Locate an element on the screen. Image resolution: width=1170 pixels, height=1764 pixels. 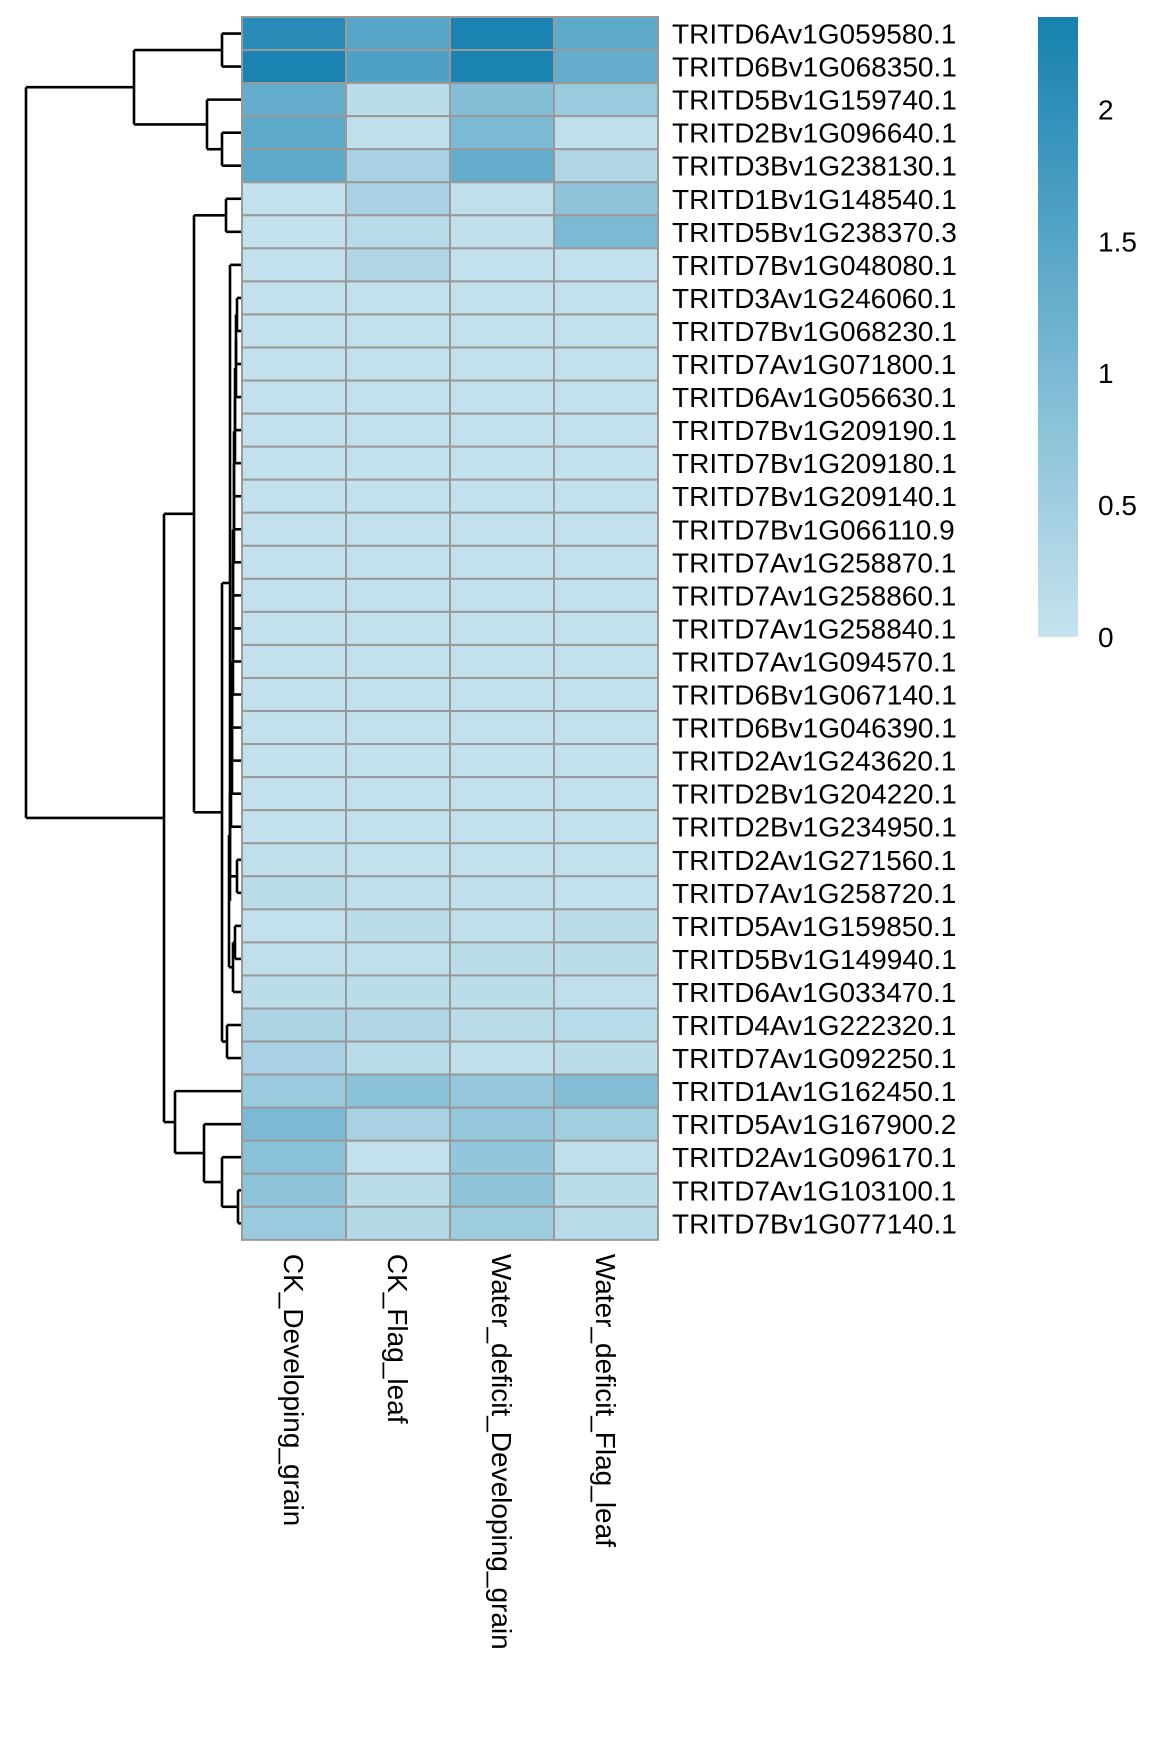
legend-tick-label: 2 is located at coordinates (1106, 109).